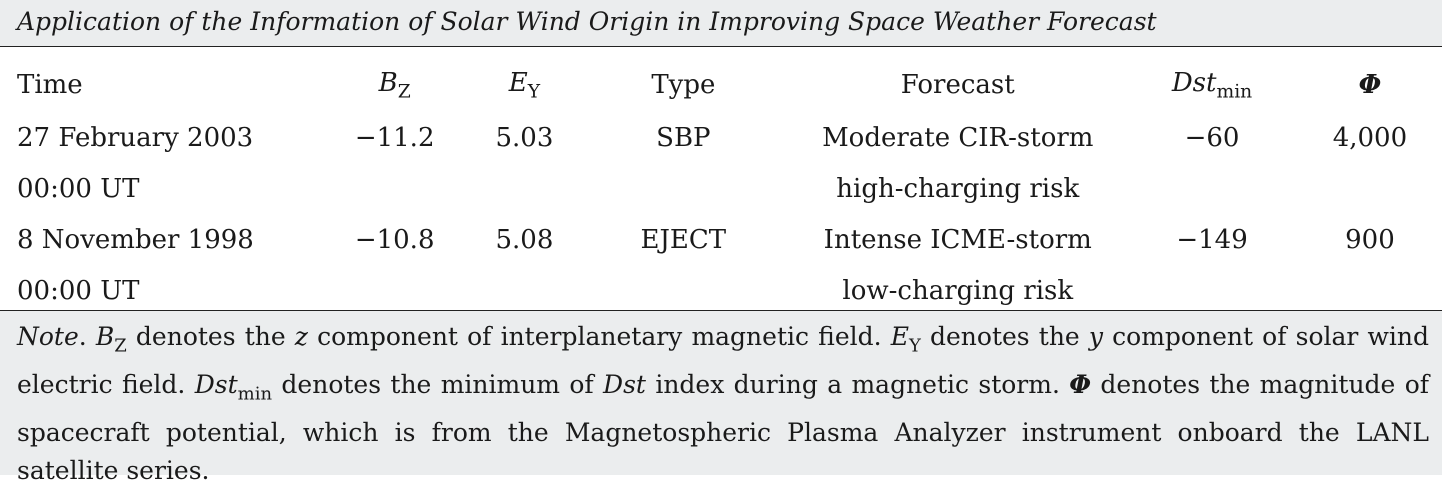 This screenshot has width=1442, height=491. I want to click on cell-type: SBP, so click(683, 137).